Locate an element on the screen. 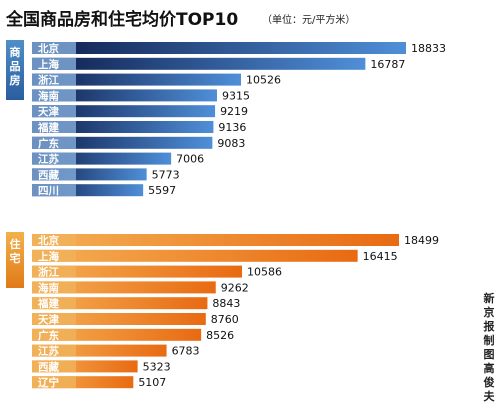 The image size is (500, 404). value-label: 8843 is located at coordinates (226, 303).